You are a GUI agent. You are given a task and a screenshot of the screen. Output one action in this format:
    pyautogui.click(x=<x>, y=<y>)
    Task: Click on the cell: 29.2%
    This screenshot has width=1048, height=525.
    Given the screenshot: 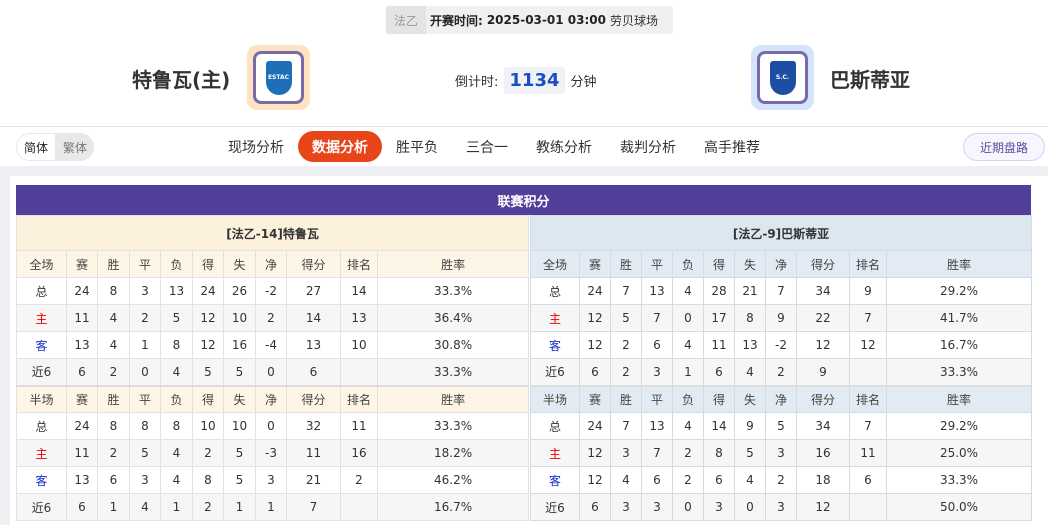 What is the action you would take?
    pyautogui.click(x=959, y=291)
    